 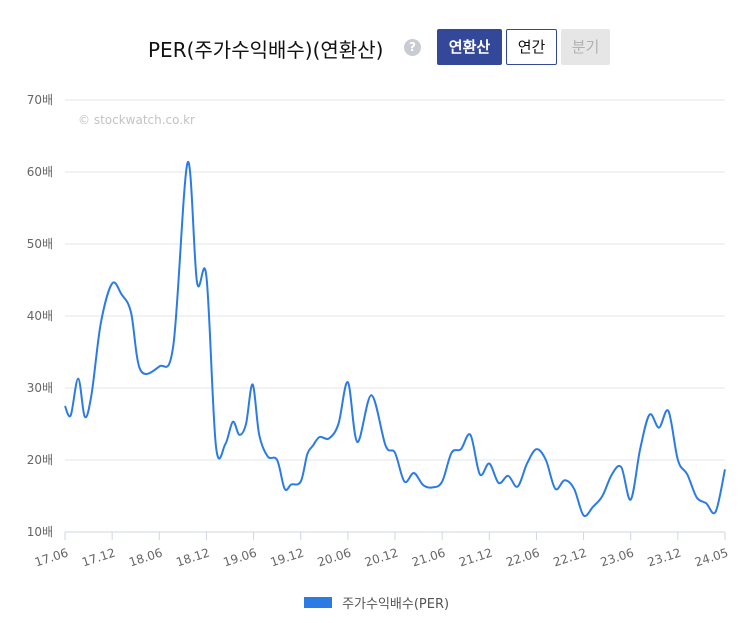 What do you see at coordinates (334, 558) in the screenshot?
I see `x-tick-label: 20.06` at bounding box center [334, 558].